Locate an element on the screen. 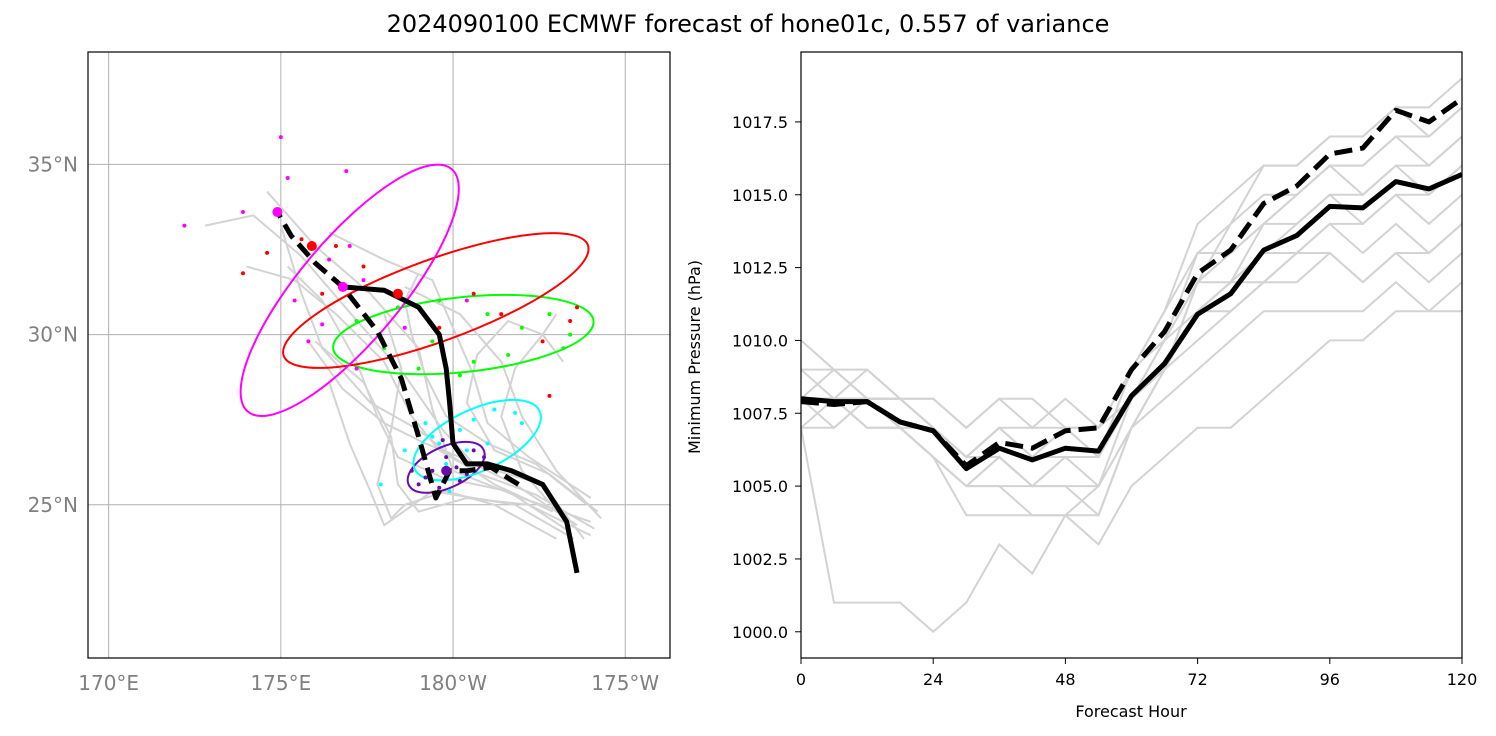  map-x-tick-label: 175°W is located at coordinates (625, 683).